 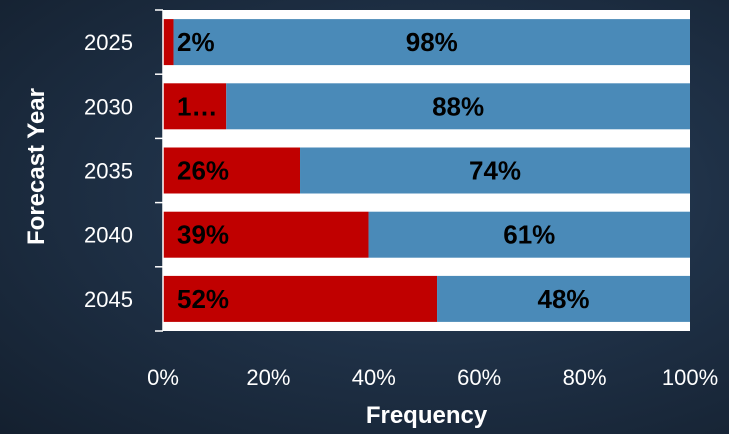 I want to click on data-label-1-2045: 52%, so click(x=203, y=299).